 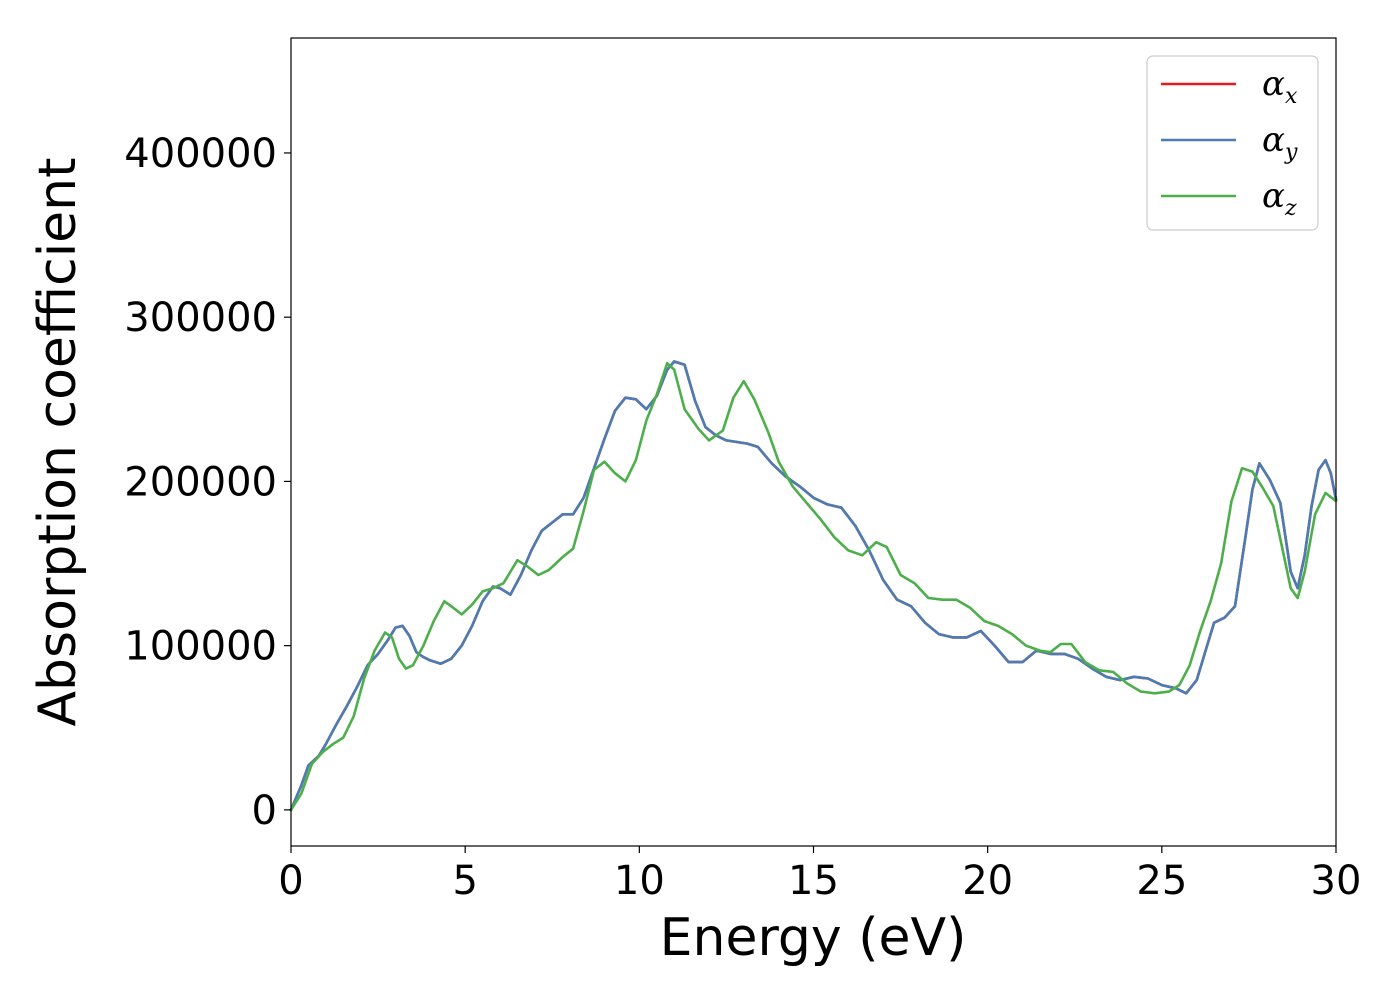 I want to click on y-axis: 0 100000 200000 300000 400000, so click(x=207, y=482).